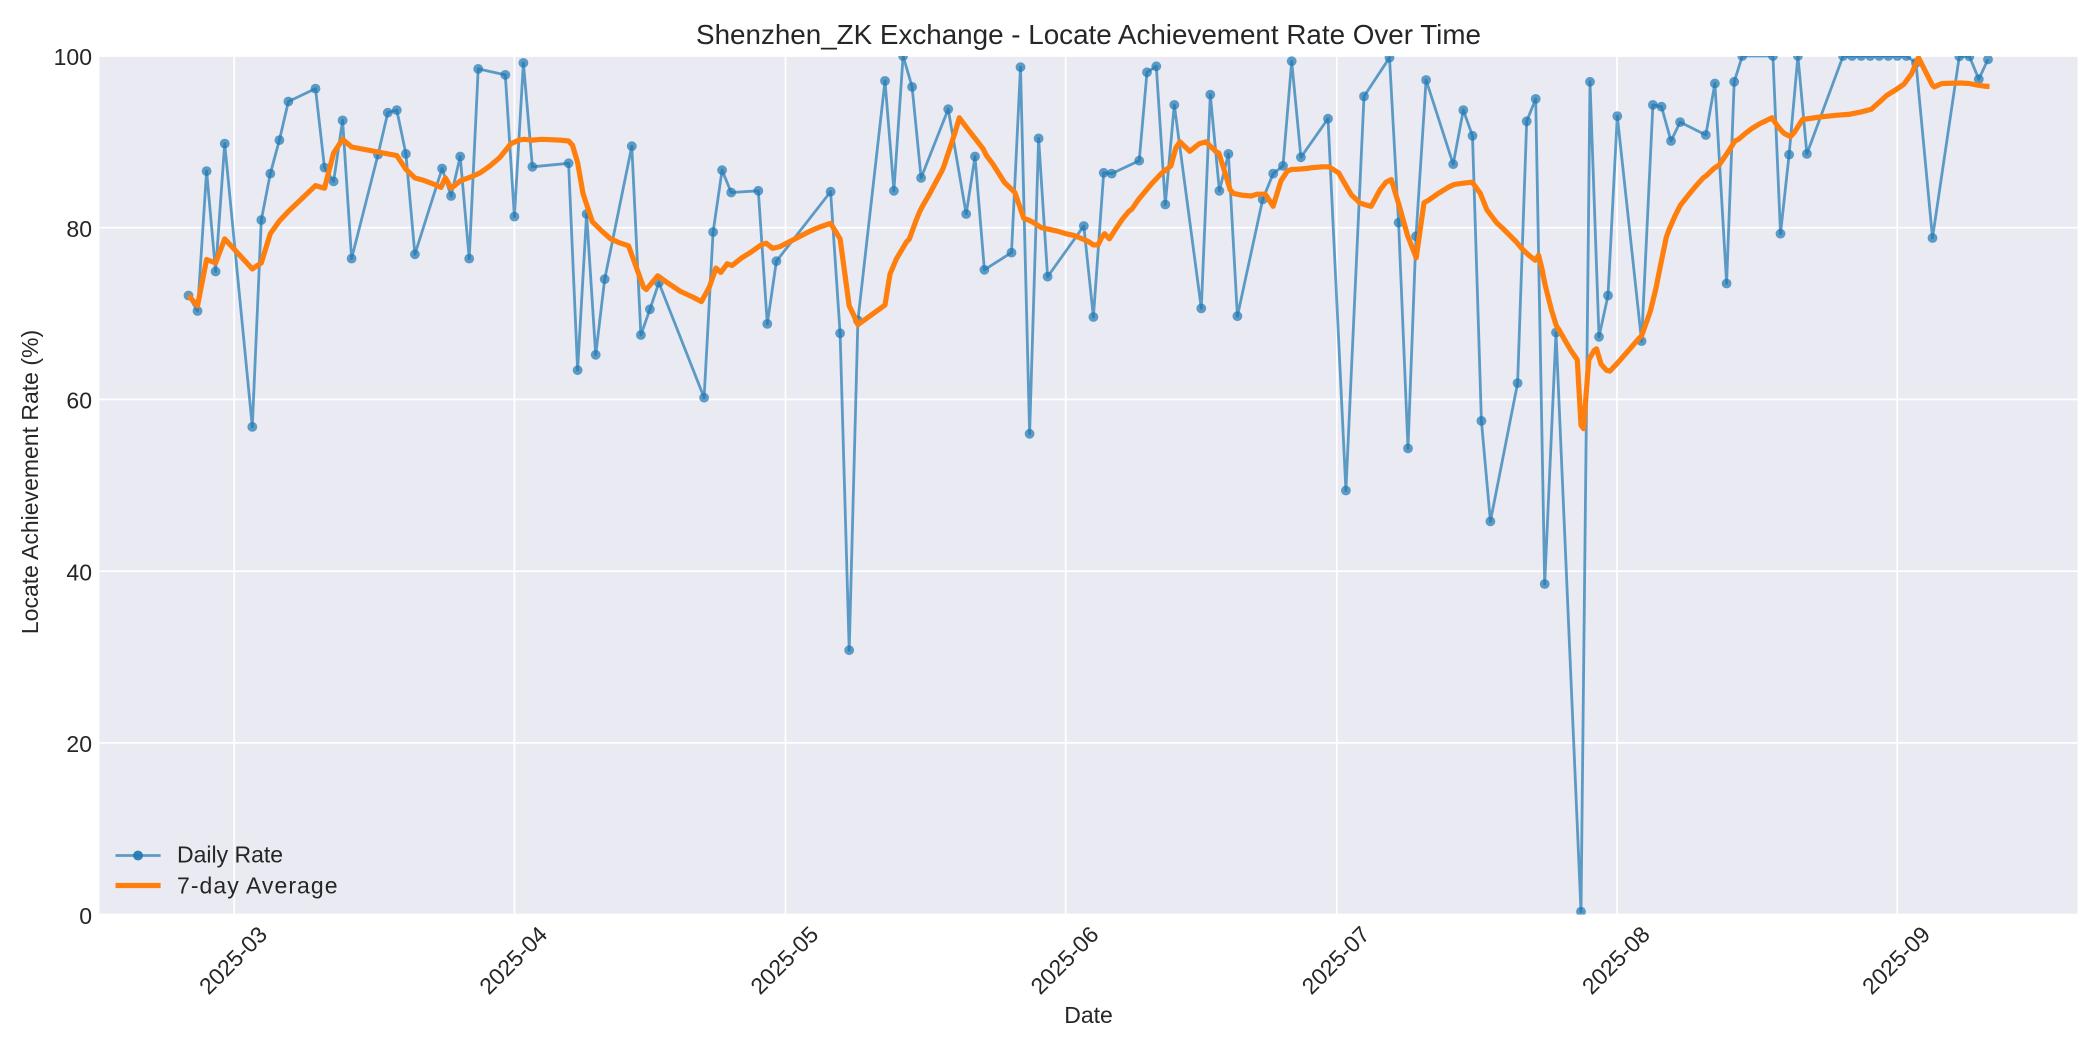 Image resolution: width=2100 pixels, height=1050 pixels. What do you see at coordinates (85, 916) in the screenshot?
I see `svg-text: 0` at bounding box center [85, 916].